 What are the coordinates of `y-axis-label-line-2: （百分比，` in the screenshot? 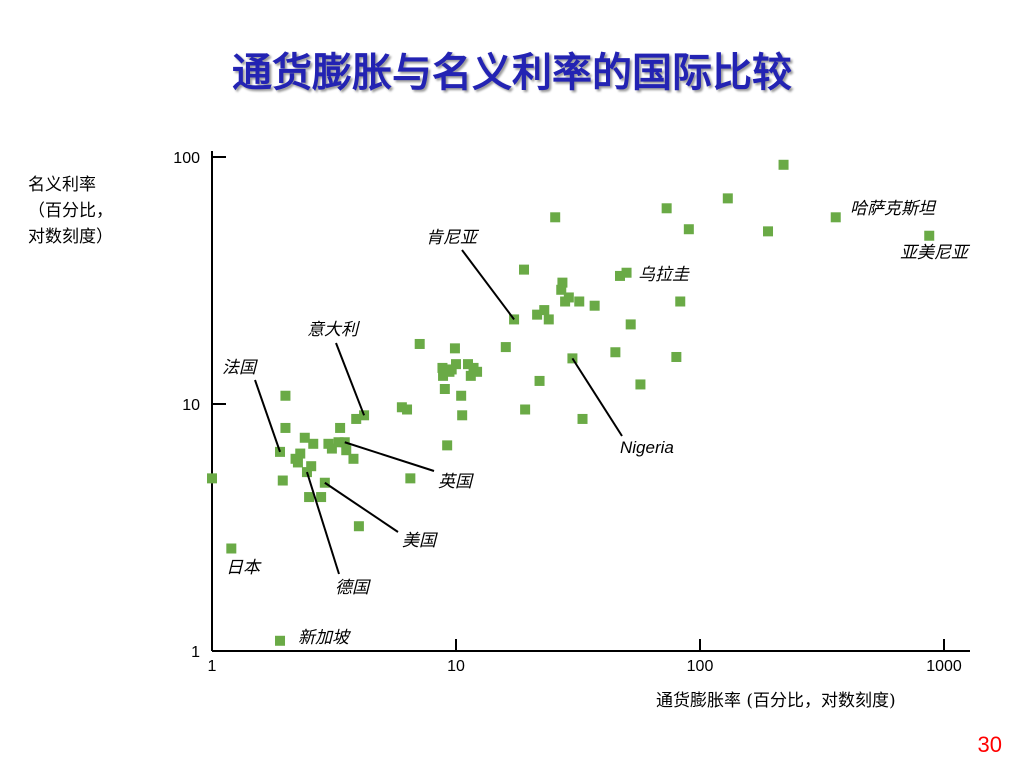 It's located at (70, 211).